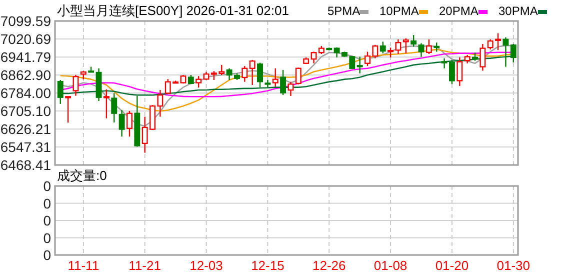 This screenshot has width=578, height=276. Describe the element at coordinates (26, 165) in the screenshot. I see `y-tick-label: 6468.41` at that location.